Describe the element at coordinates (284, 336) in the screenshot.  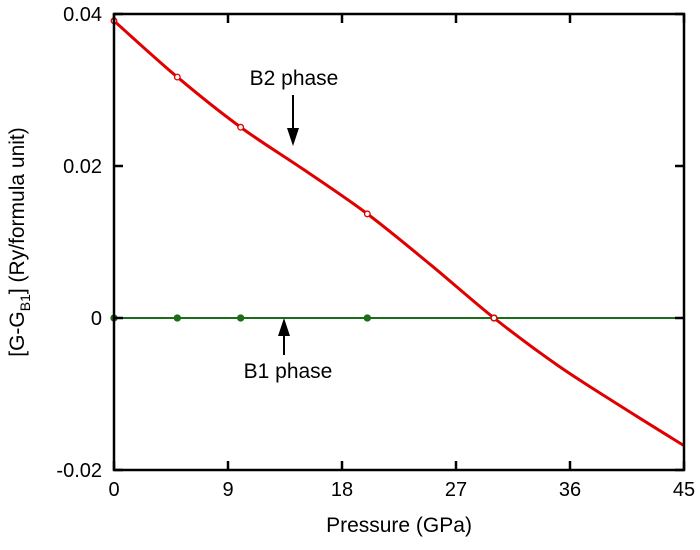
I see `arrow-b1` at that location.